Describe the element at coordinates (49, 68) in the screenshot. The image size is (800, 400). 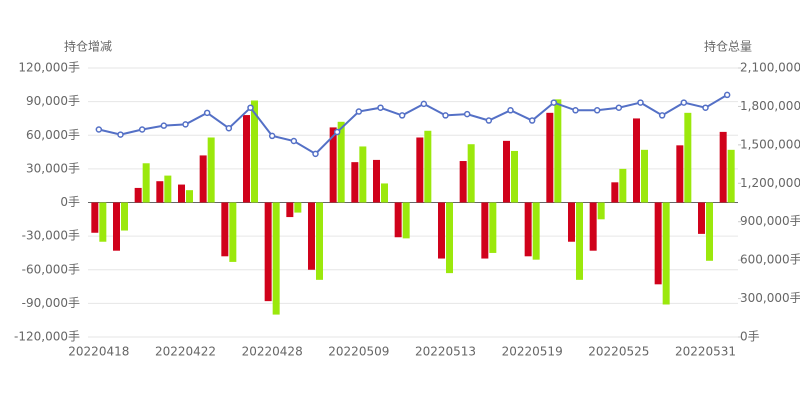
I see `y-tick-label: 120,000手` at that location.